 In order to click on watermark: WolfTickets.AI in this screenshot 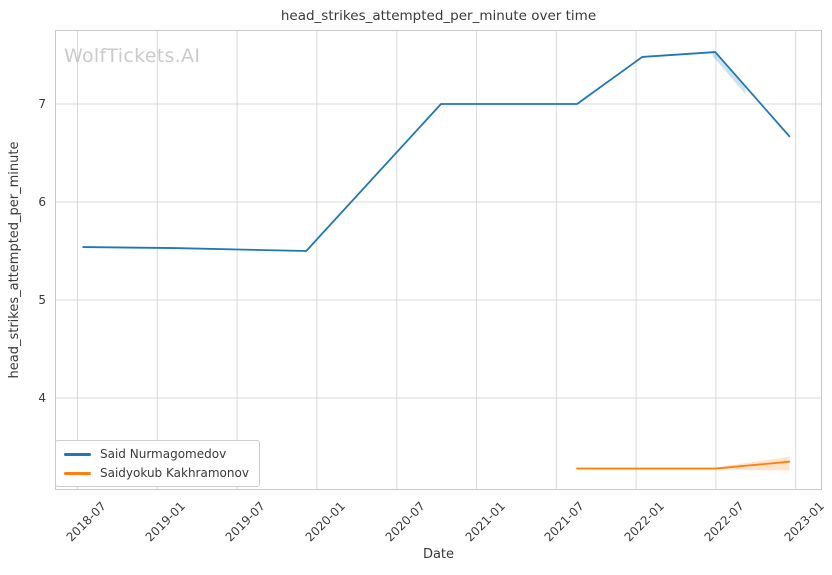, I will do `click(132, 56)`.